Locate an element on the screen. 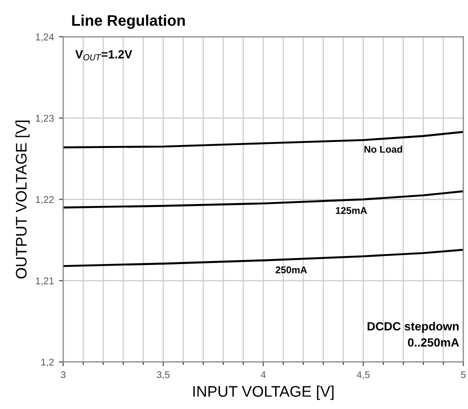  y-axis-title: OUTPUT VOLTAGE [V] is located at coordinates (22, 199).